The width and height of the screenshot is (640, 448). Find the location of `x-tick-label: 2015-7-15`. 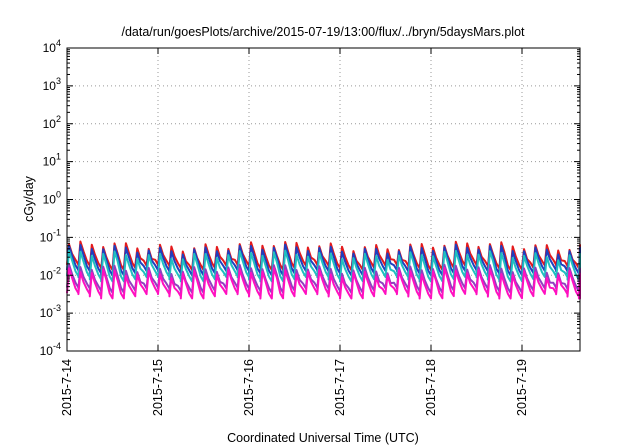

x-tick-label: 2015-7-15 is located at coordinates (158, 387).